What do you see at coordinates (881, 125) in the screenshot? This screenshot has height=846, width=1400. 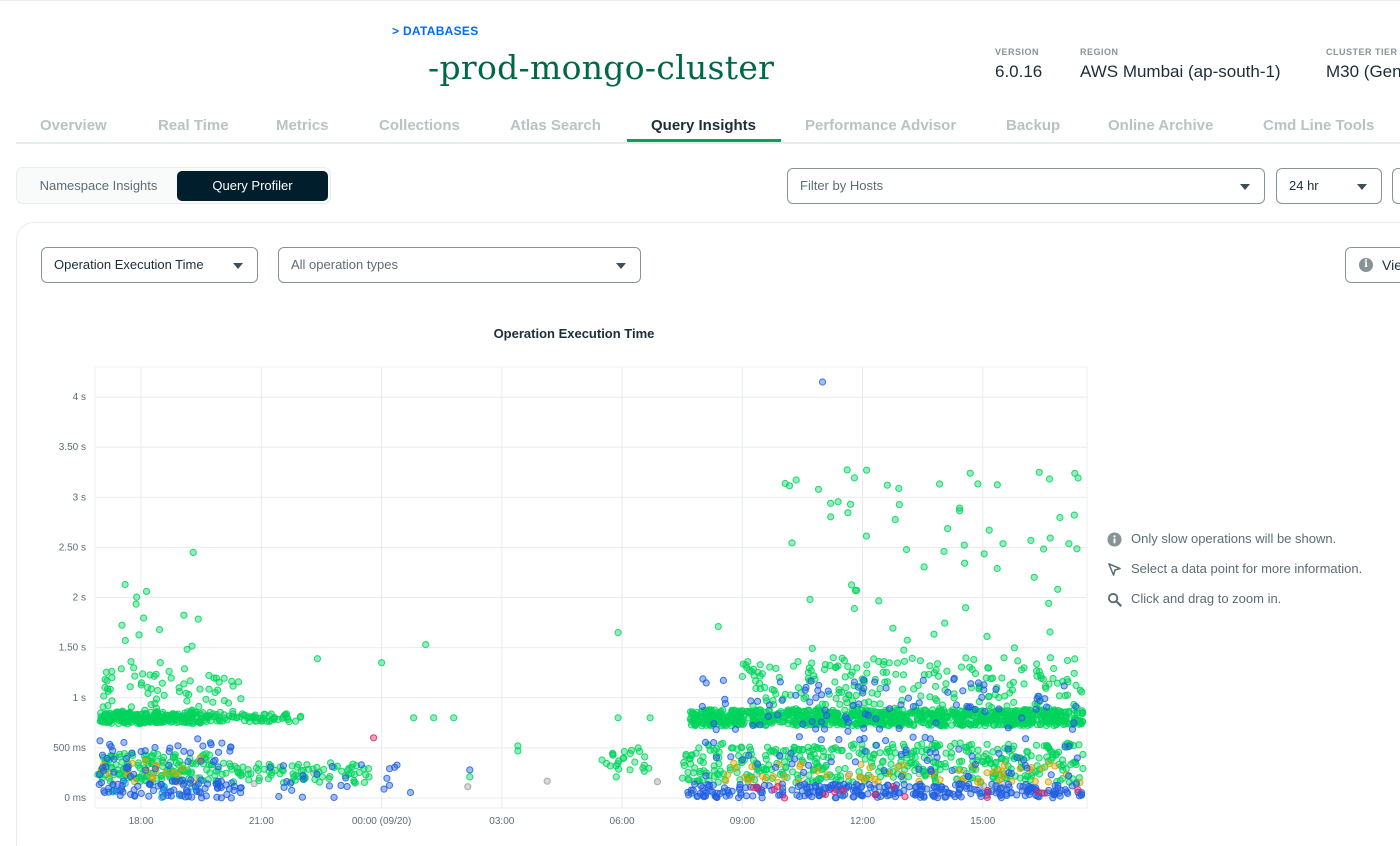 I see `tab-performance-advisor: Performance Advisor` at bounding box center [881, 125].